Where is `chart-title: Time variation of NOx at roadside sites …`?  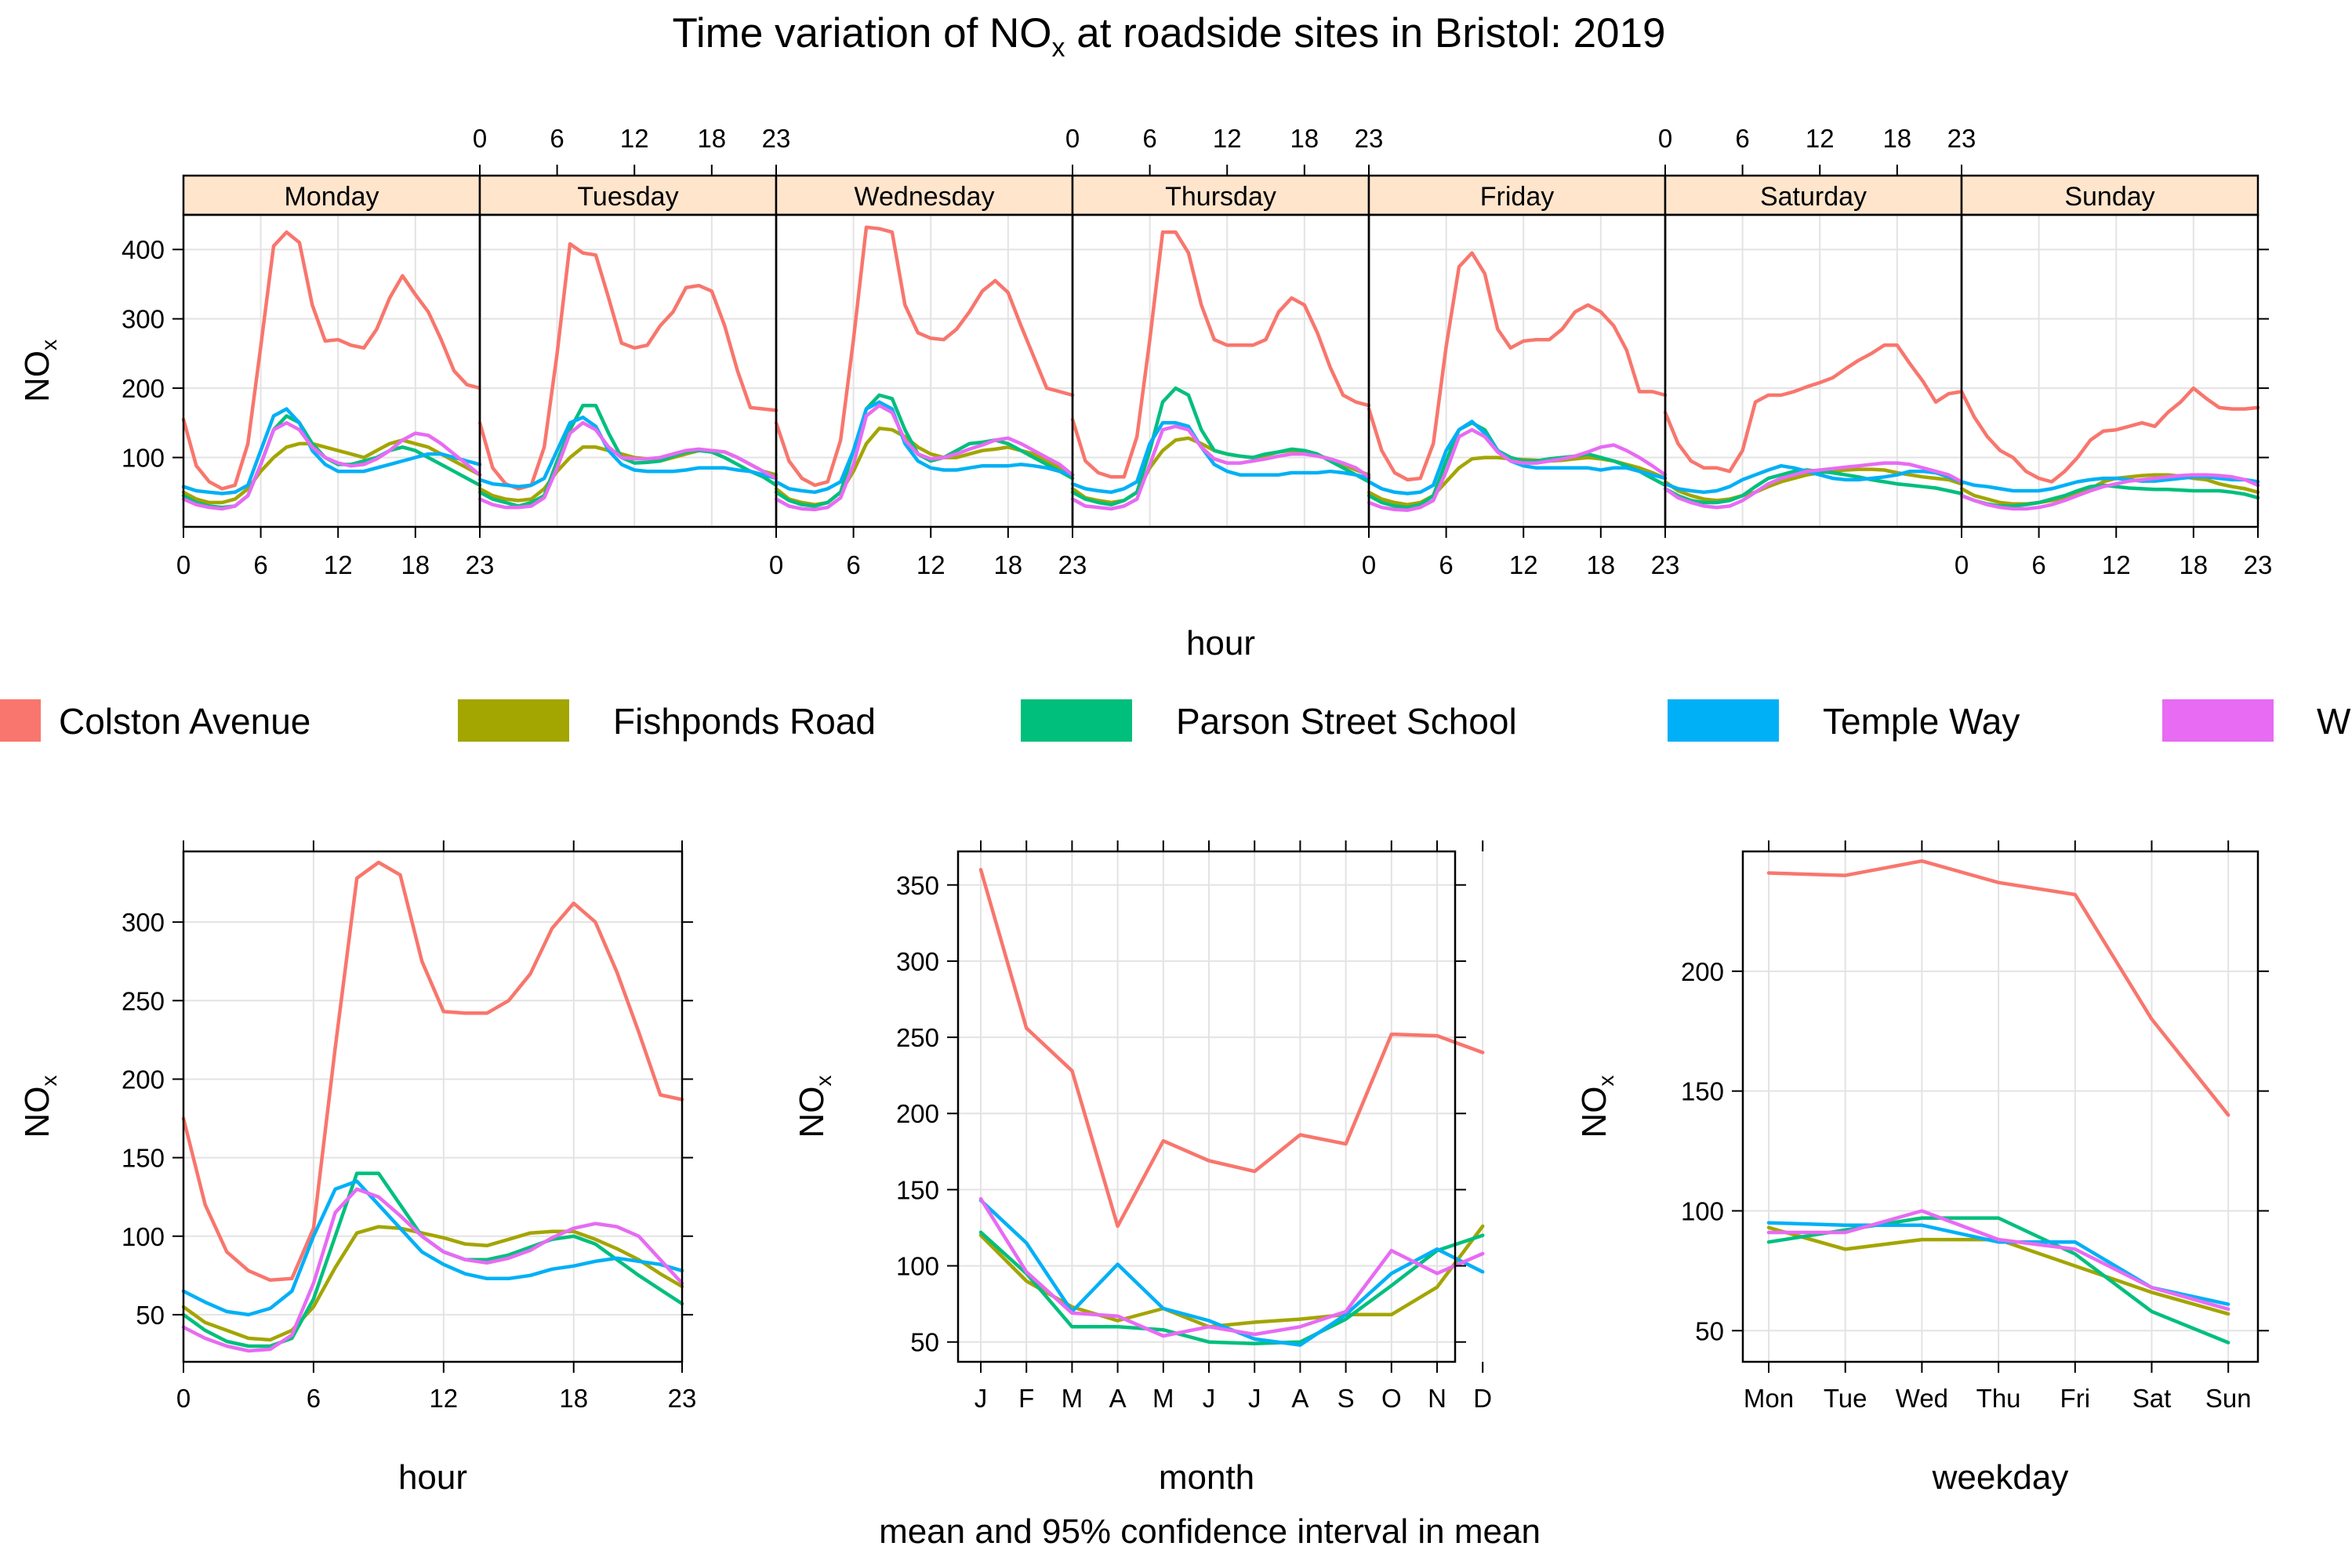
chart-title: Time variation of NOx at roadside sites … is located at coordinates (1169, 36).